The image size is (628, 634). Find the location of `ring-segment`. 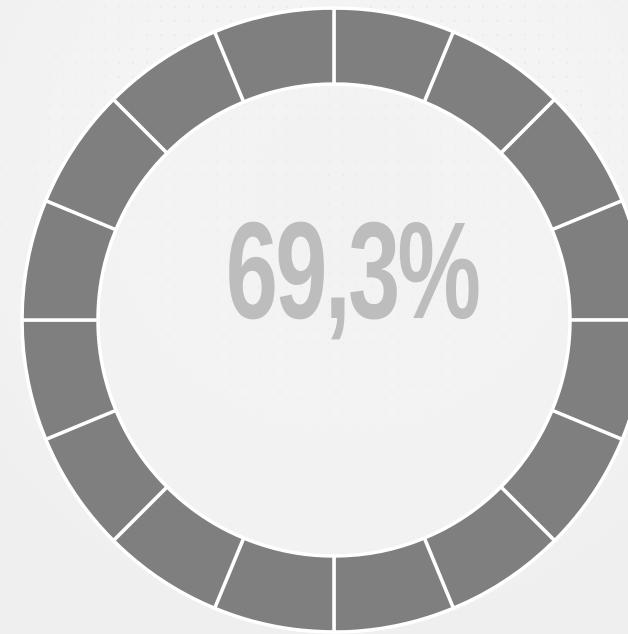

ring-segment is located at coordinates (274, 55).